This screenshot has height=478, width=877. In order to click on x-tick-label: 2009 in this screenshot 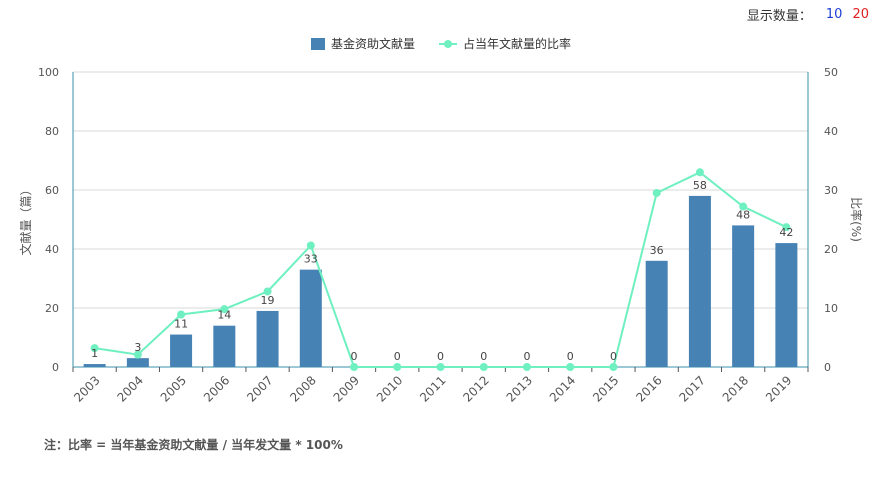, I will do `click(346, 388)`.